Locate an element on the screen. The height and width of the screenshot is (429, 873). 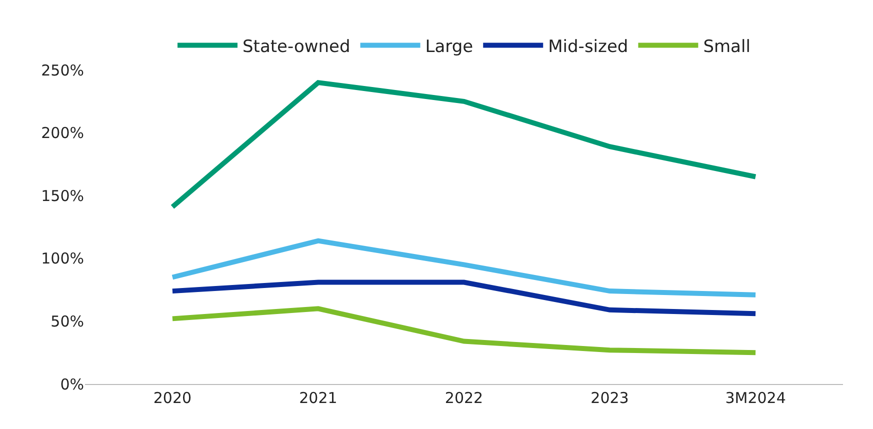
legend-label: Small is located at coordinates (726, 46).